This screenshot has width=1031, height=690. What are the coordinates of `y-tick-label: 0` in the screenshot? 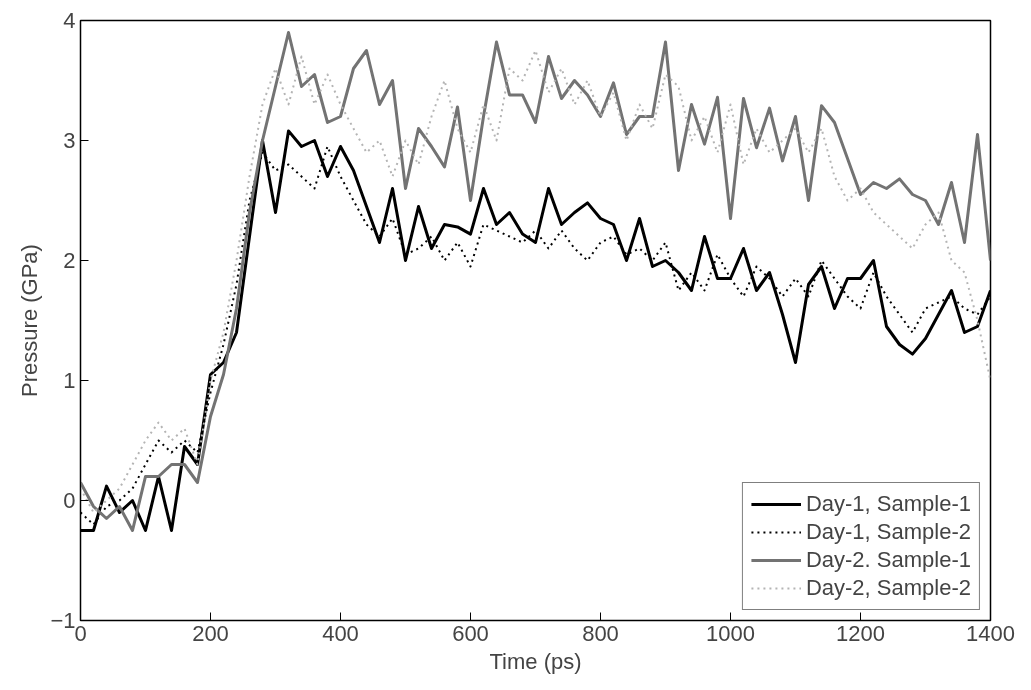 It's located at (69, 500).